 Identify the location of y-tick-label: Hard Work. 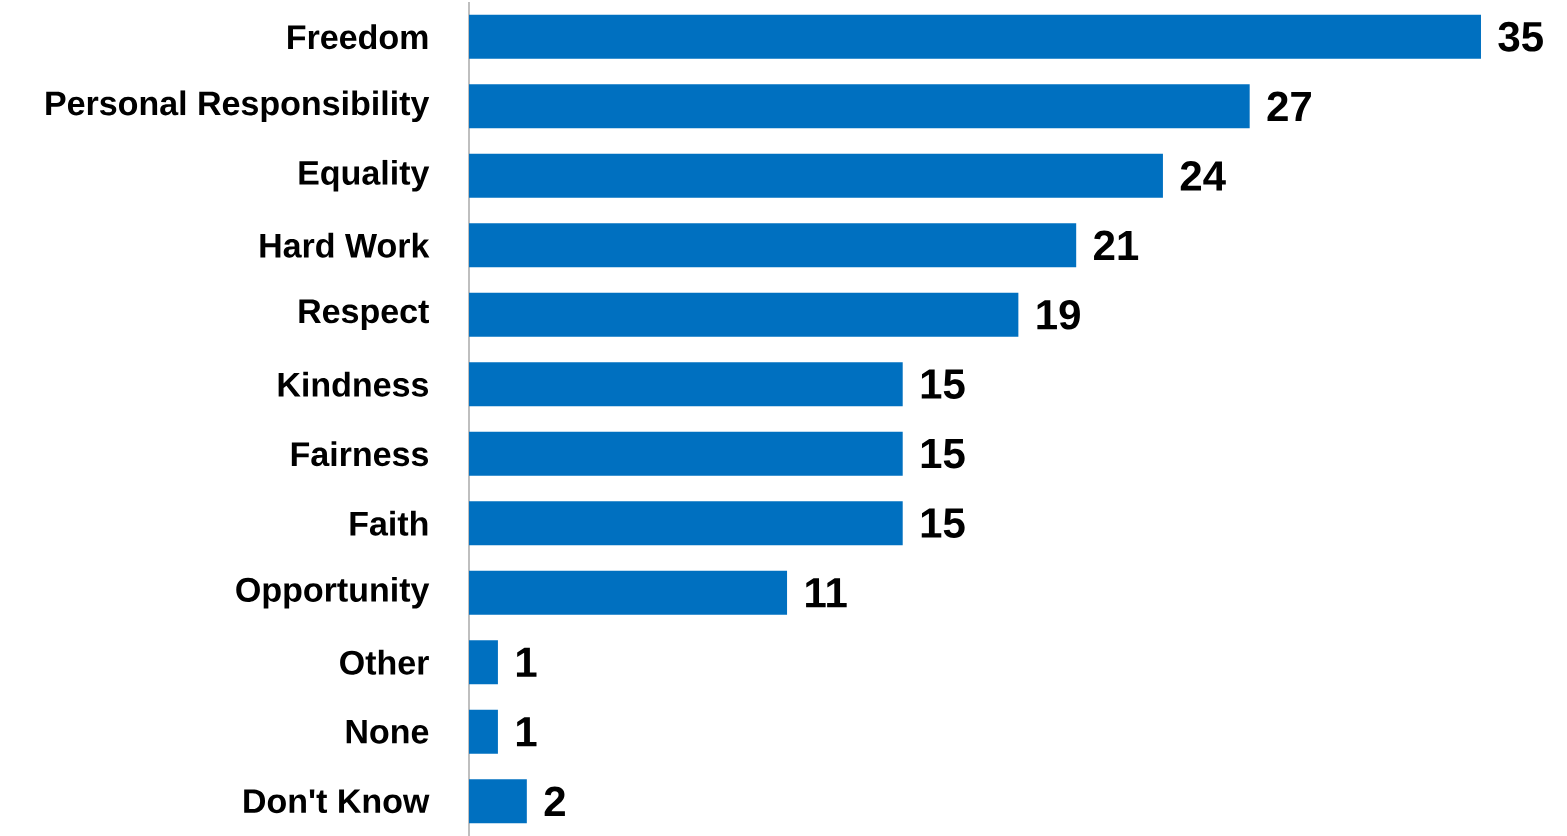
(345, 245).